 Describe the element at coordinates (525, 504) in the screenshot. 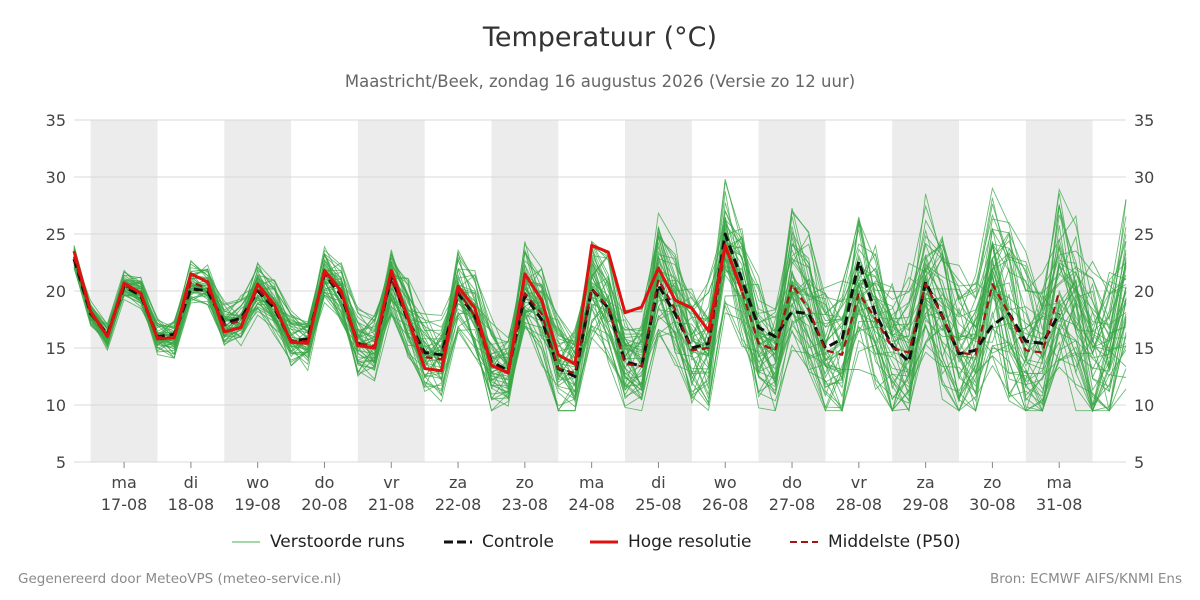

I see `x-tick-date: 23-08` at that location.